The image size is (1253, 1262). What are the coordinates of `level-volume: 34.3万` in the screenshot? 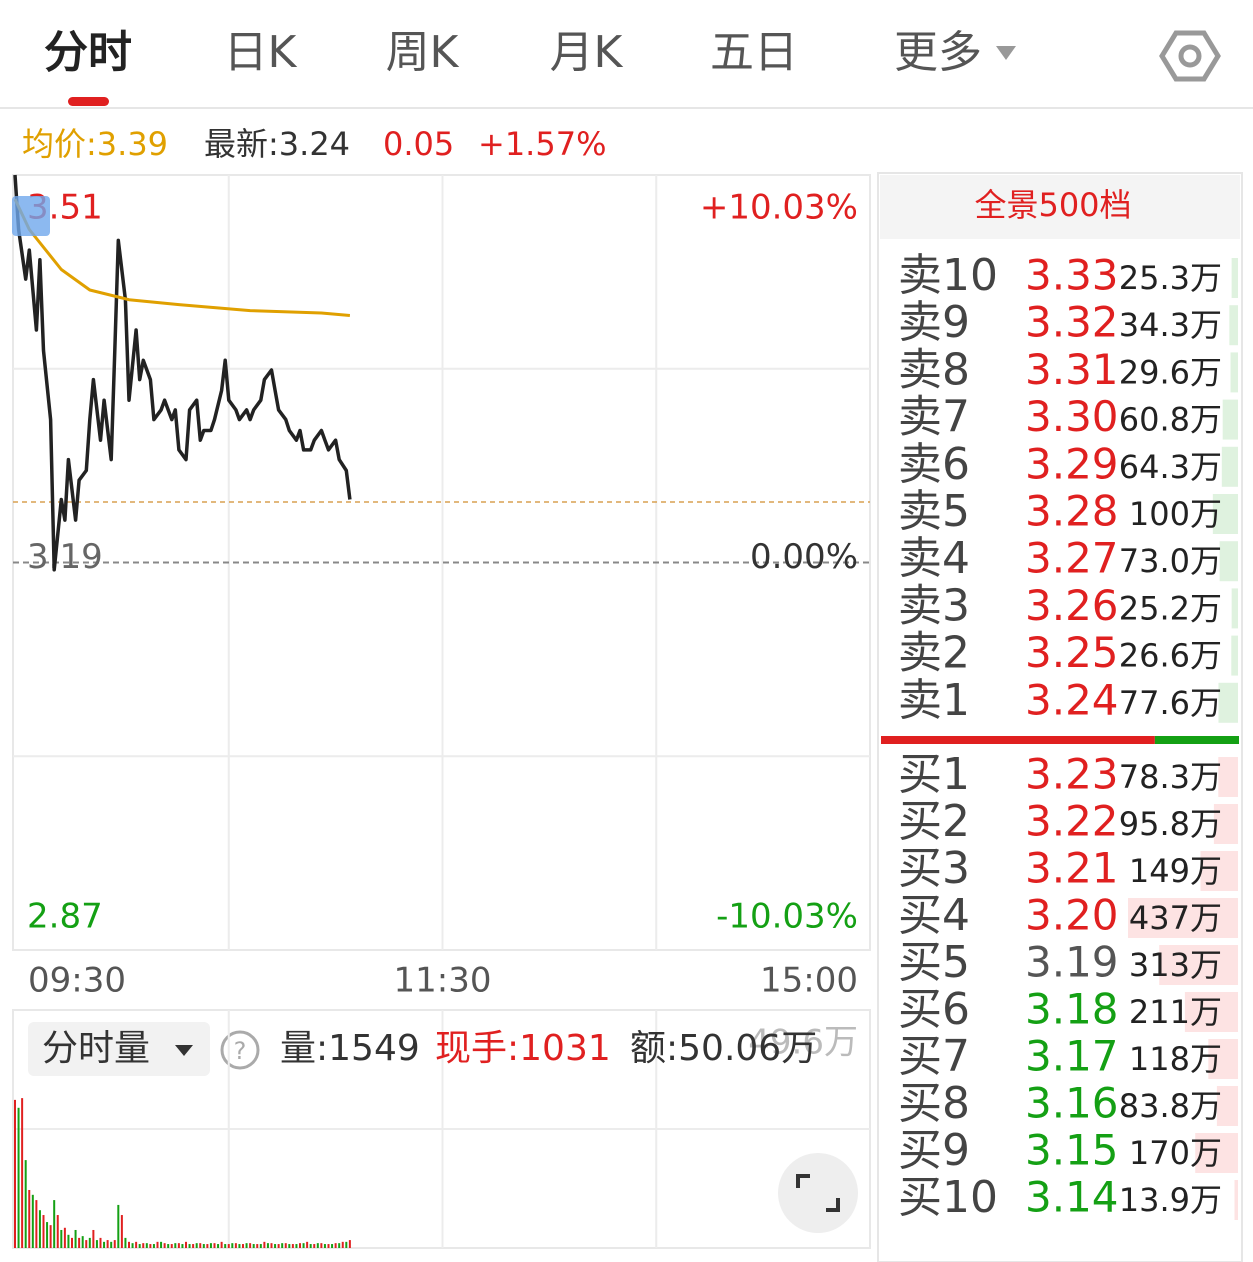 It's located at (1170, 325).